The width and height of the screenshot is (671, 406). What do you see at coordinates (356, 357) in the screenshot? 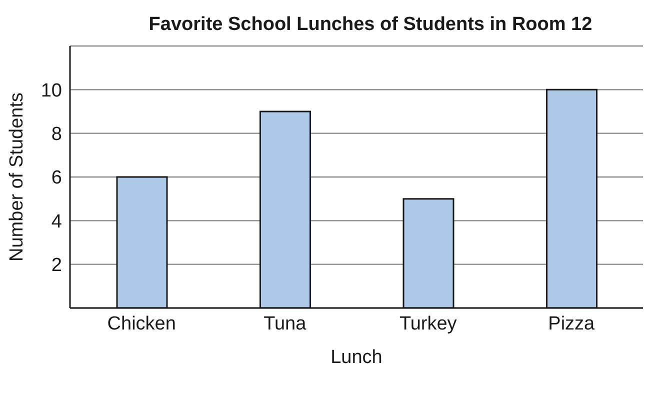
I see `x-axis-title: Lunch` at bounding box center [356, 357].